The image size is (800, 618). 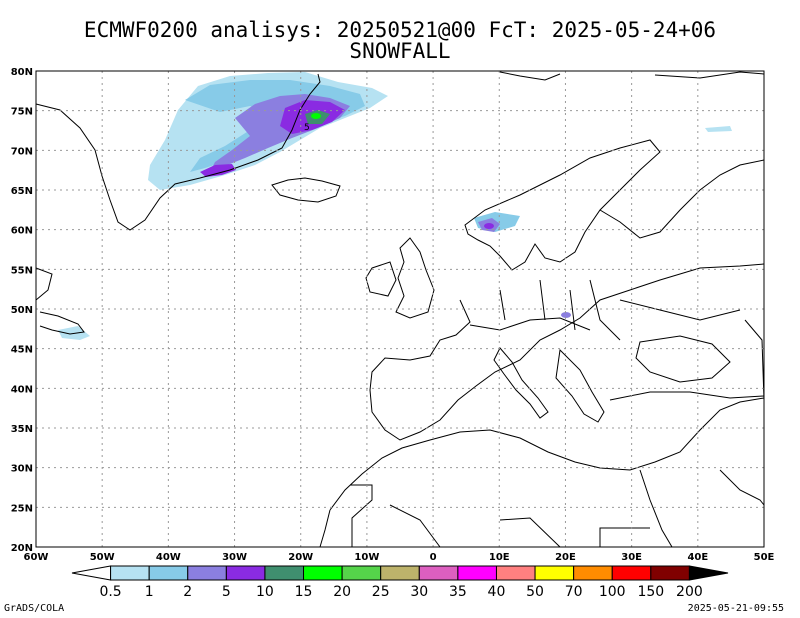 I want to click on europe-west-coast, so click(x=567, y=352).